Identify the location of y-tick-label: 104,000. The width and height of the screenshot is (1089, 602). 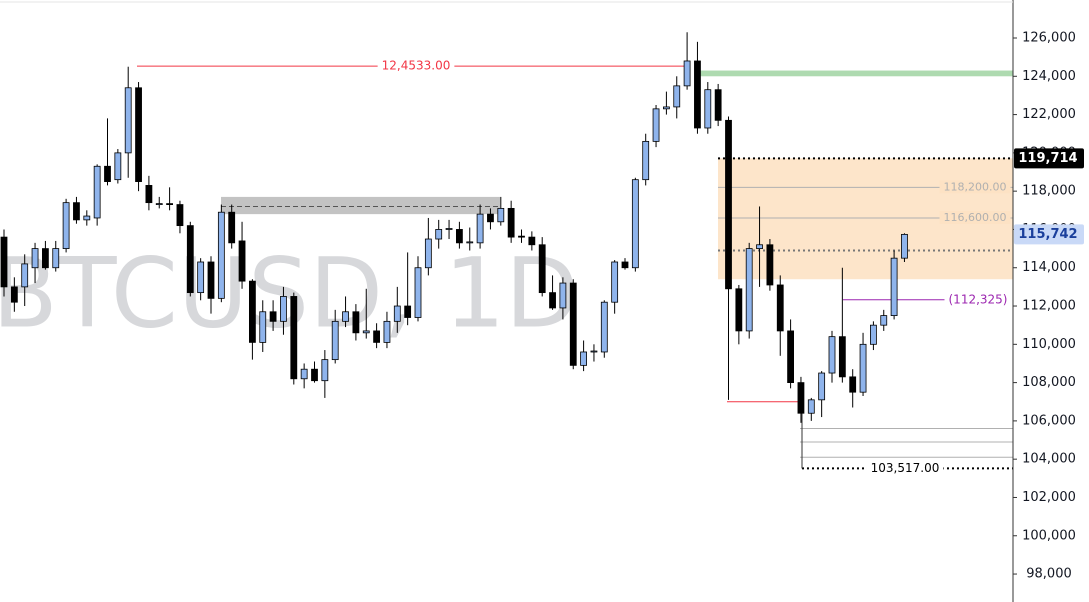
(1049, 459).